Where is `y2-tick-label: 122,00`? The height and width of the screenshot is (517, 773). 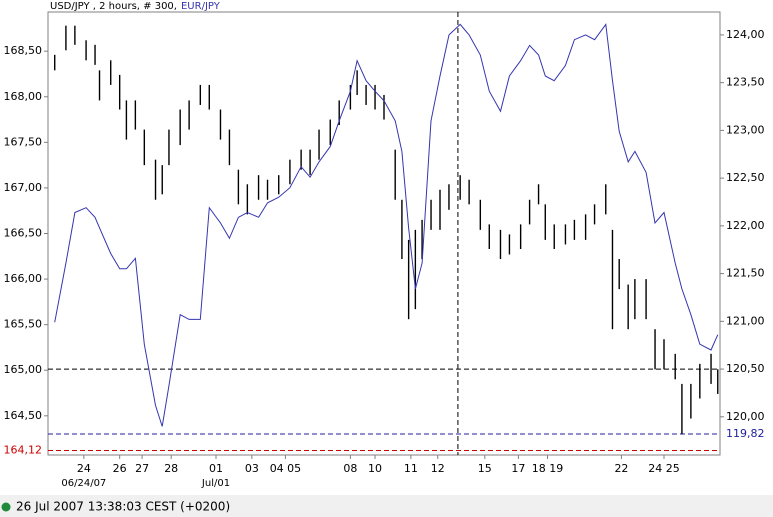 y2-tick-label: 122,00 is located at coordinates (745, 225).